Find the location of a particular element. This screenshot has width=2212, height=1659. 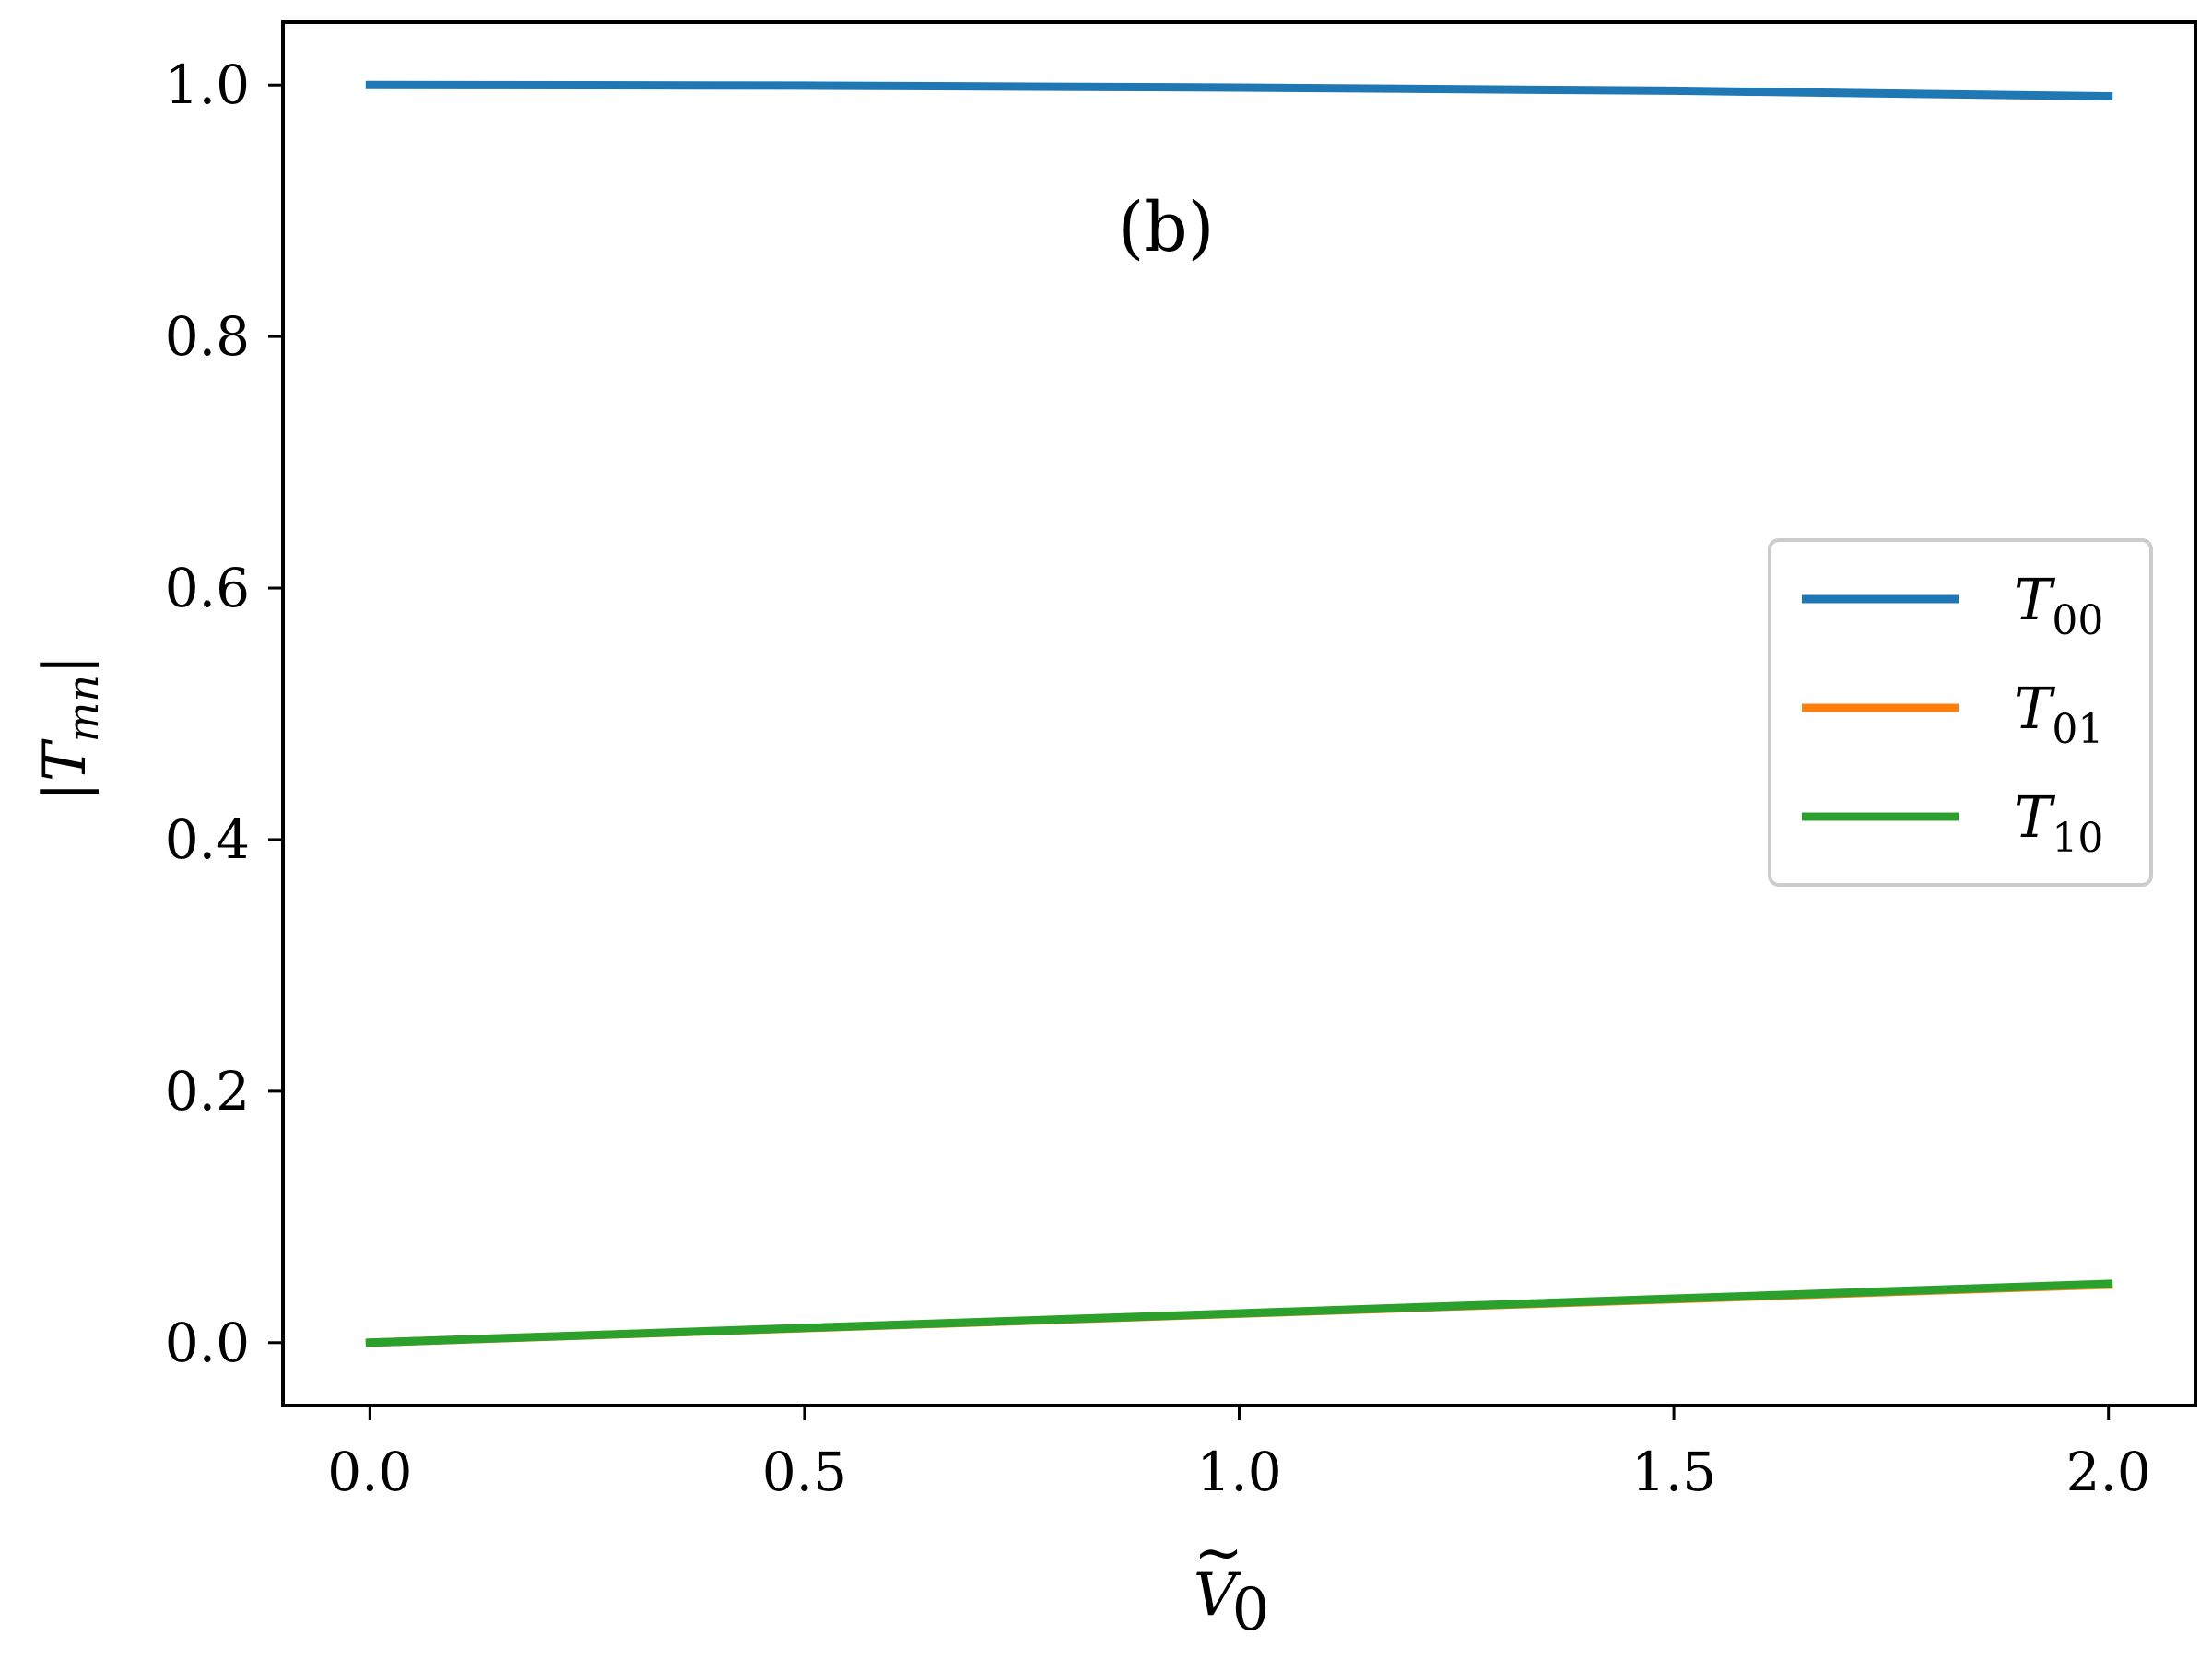

legend-label-t00: T00 is located at coordinates (2058, 605).